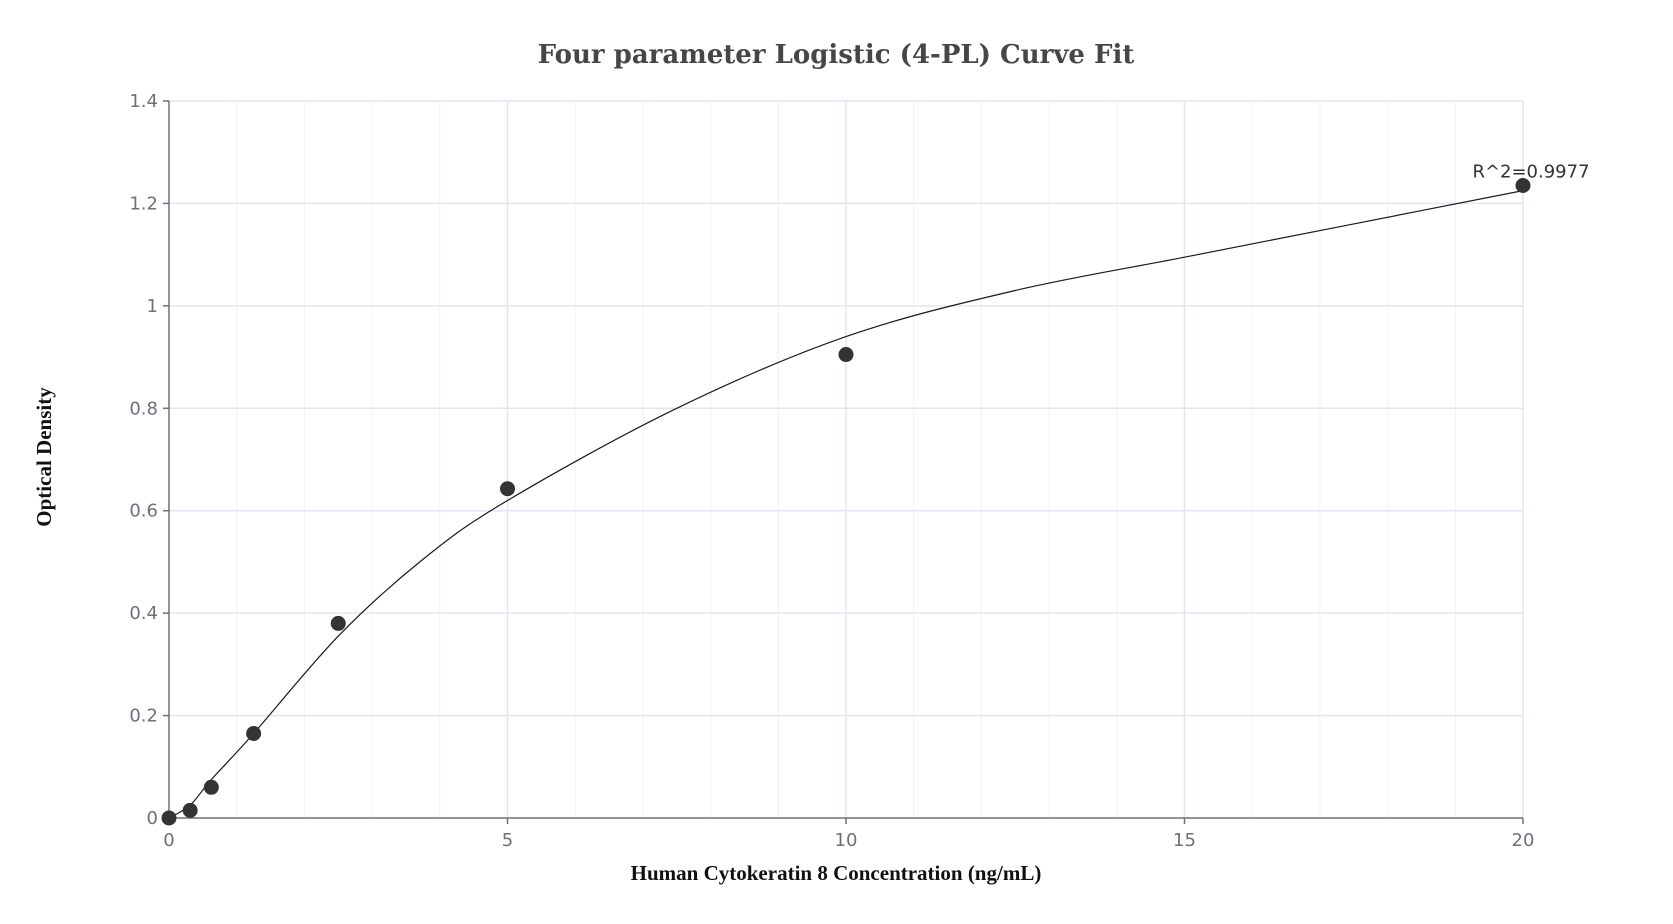 This screenshot has height=924, width=1673. I want to click on y-tick-label: 0, so click(152, 818).